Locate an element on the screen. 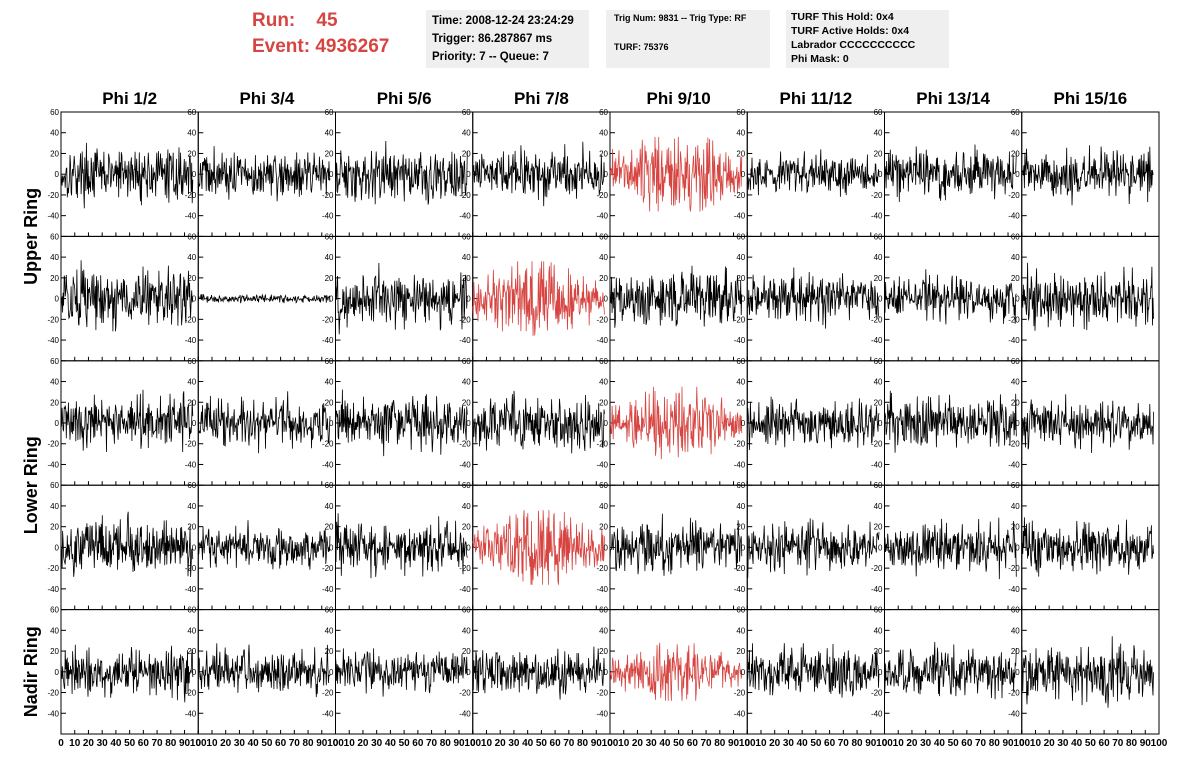 The width and height of the screenshot is (1196, 772). x-tick-label: 20 is located at coordinates (1050, 743).